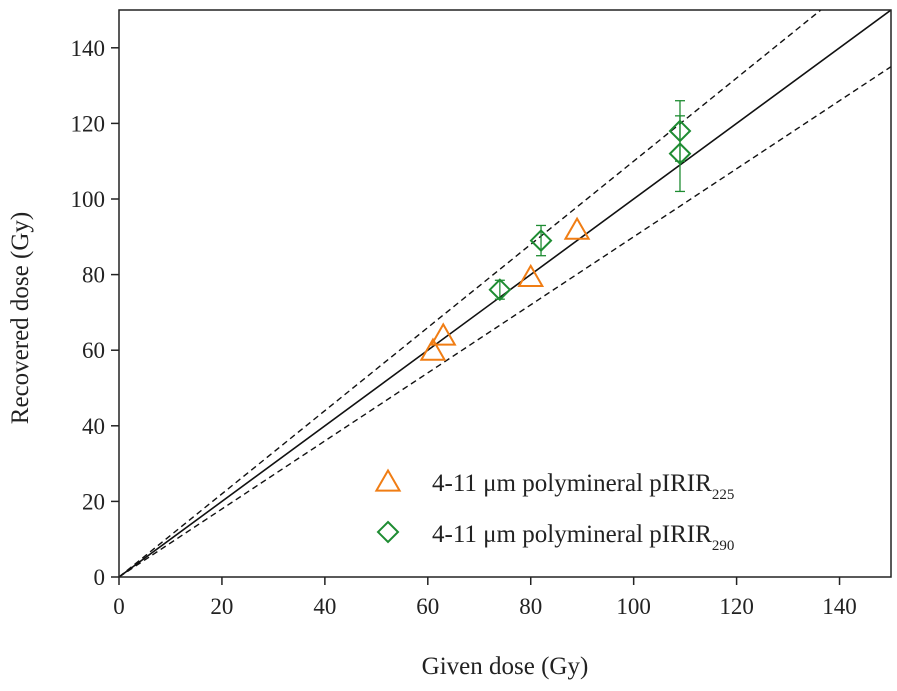 The width and height of the screenshot is (897, 691). What do you see at coordinates (100, 577) in the screenshot?
I see `y-tick-label-0: 0` at bounding box center [100, 577].